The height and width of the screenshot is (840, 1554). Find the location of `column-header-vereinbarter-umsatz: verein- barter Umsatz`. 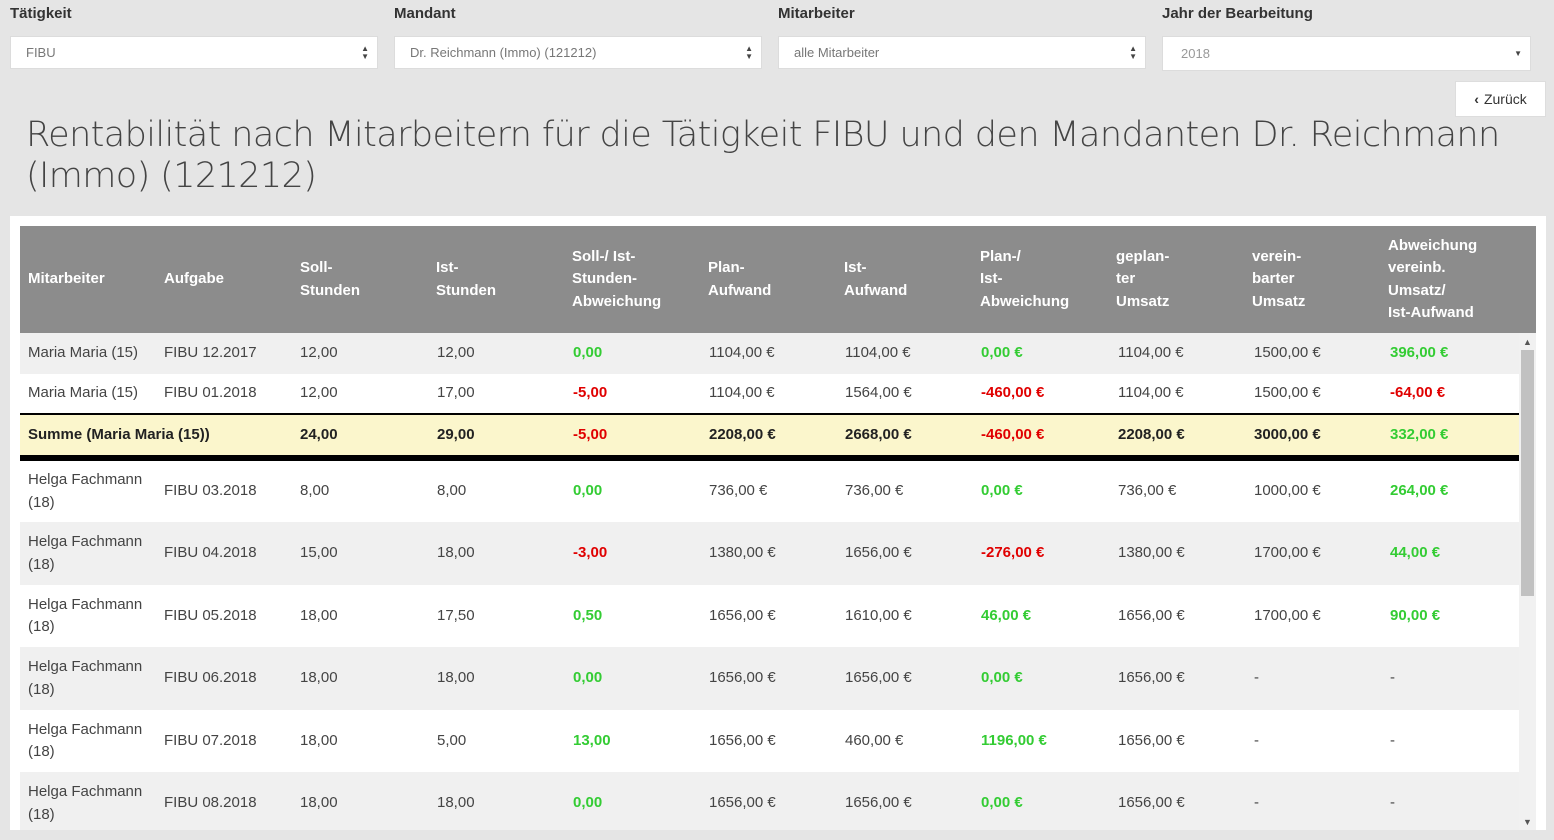

column-header-vereinbarter-umsatz: verein- barter Umsatz is located at coordinates (1279, 278).